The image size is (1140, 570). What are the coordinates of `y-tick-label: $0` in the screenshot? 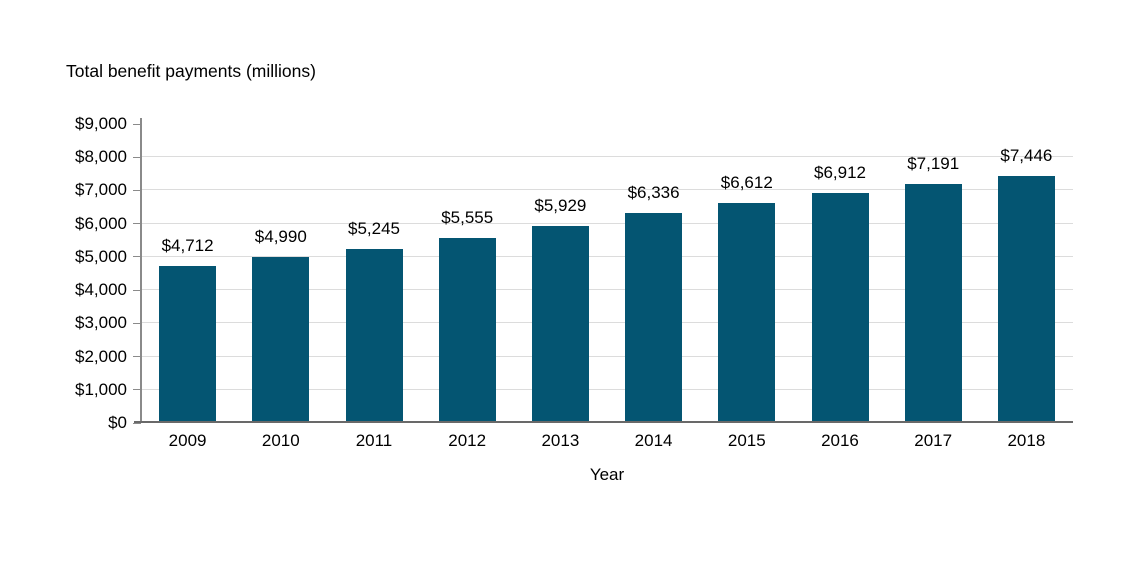 It's located at (117, 422).